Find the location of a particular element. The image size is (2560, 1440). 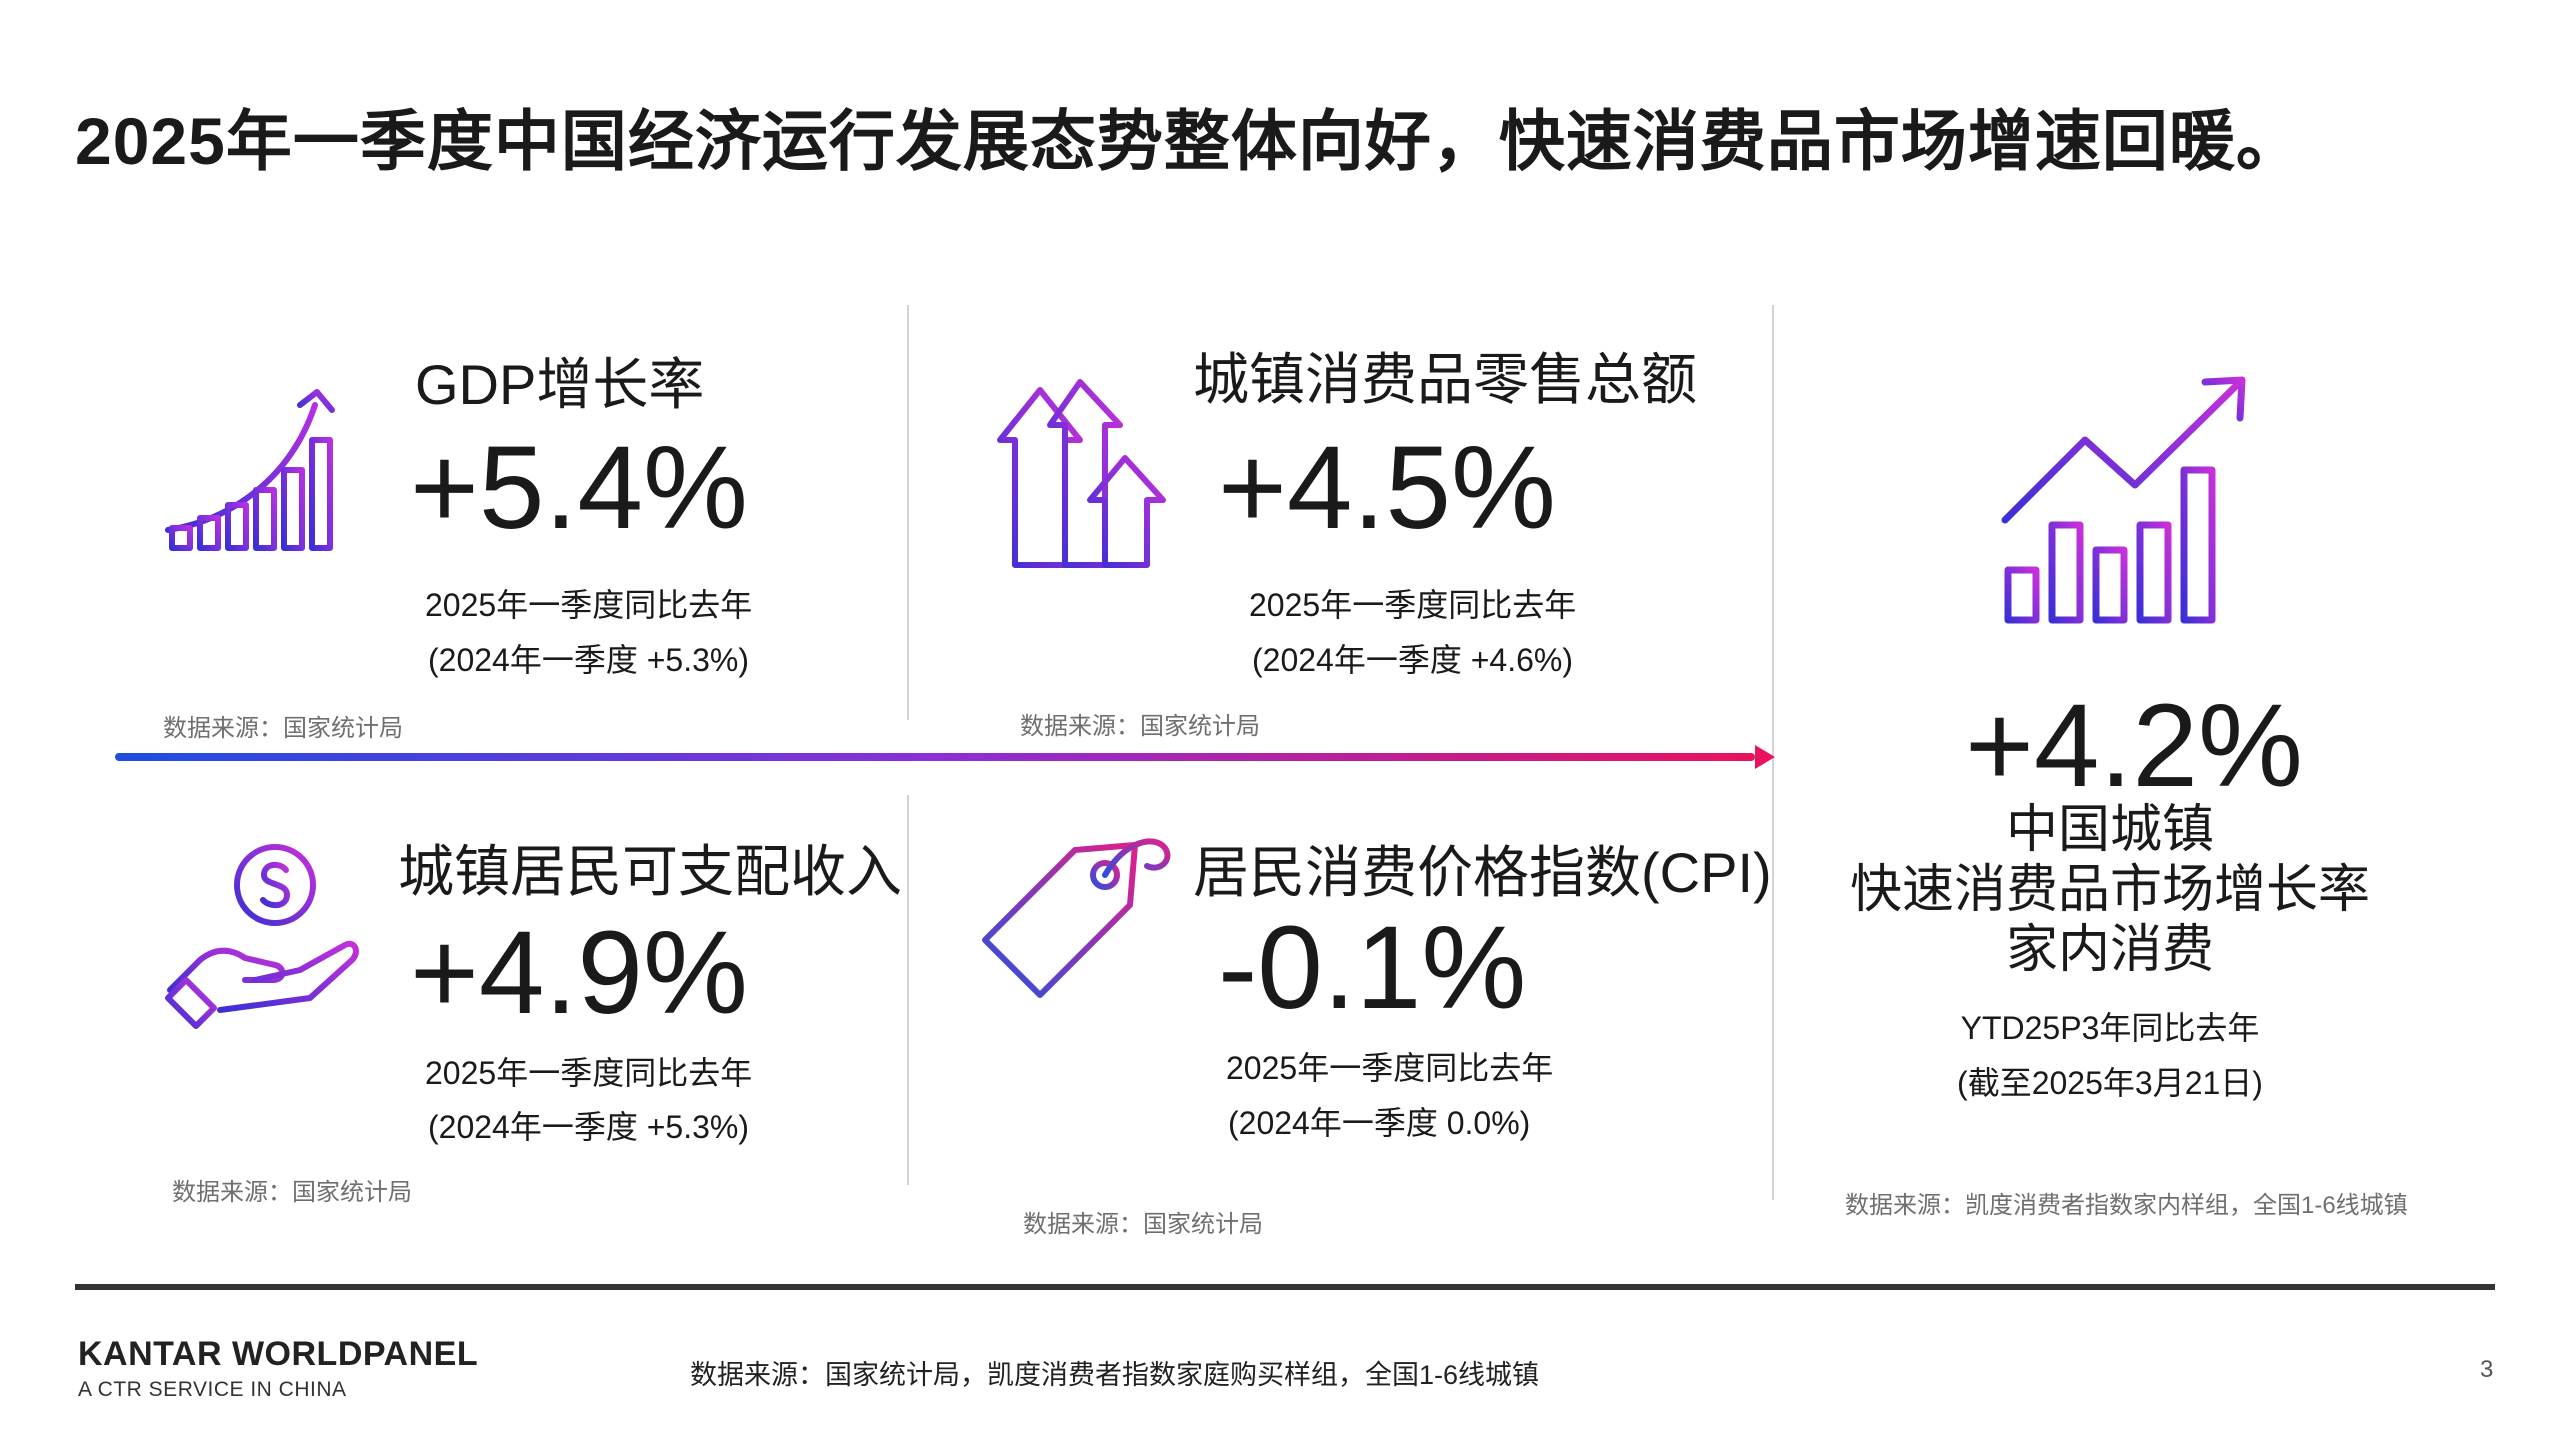

bar-trend-icon is located at coordinates (2125, 500).